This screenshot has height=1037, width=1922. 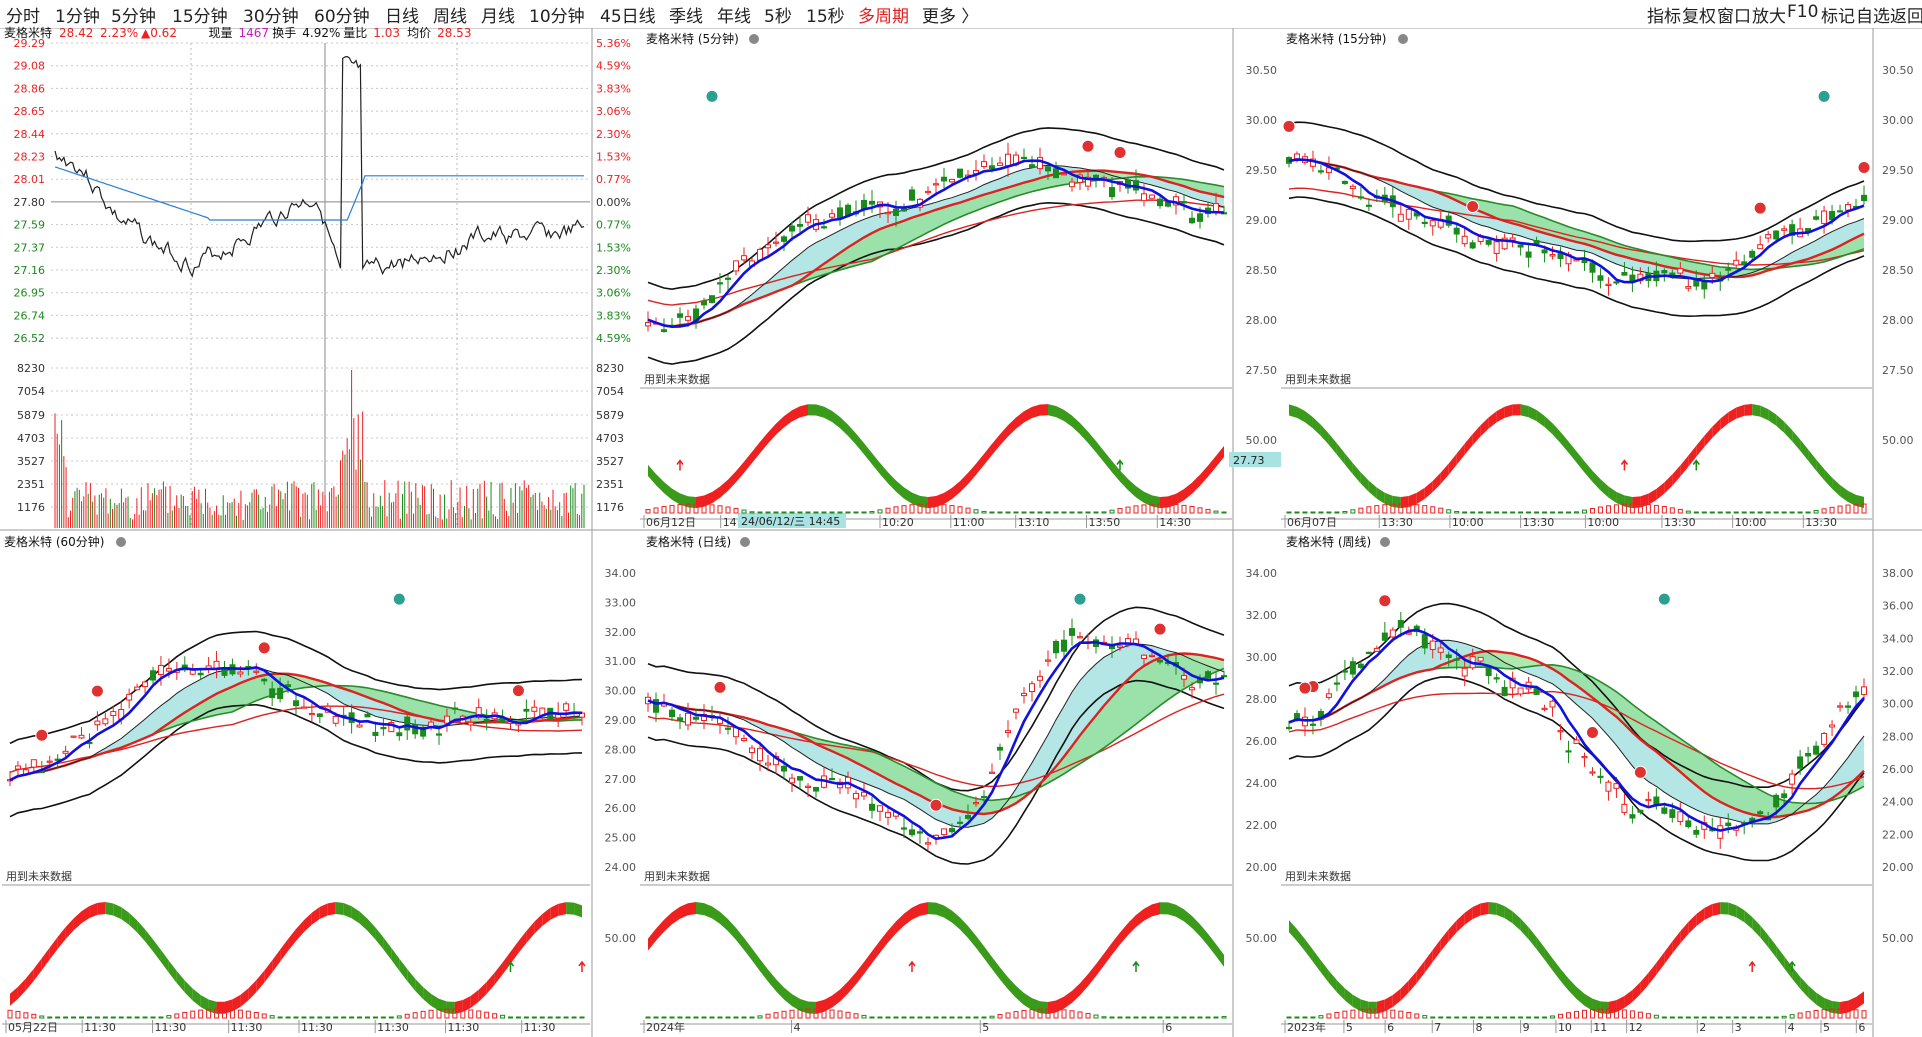 What do you see at coordinates (883, 17) in the screenshot?
I see `period-tab-15: 多周期` at bounding box center [883, 17].